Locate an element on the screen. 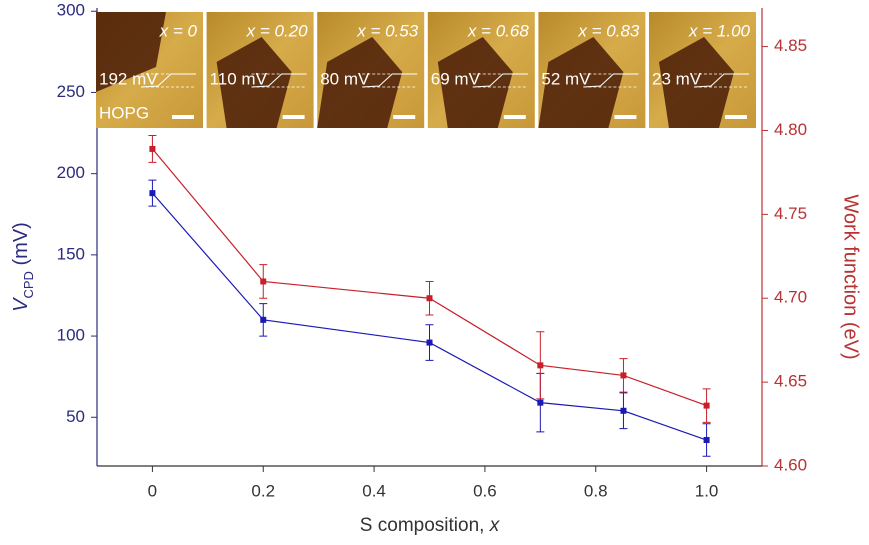 This screenshot has width=869, height=545. y-tick-label: 200 is located at coordinates (71, 172).